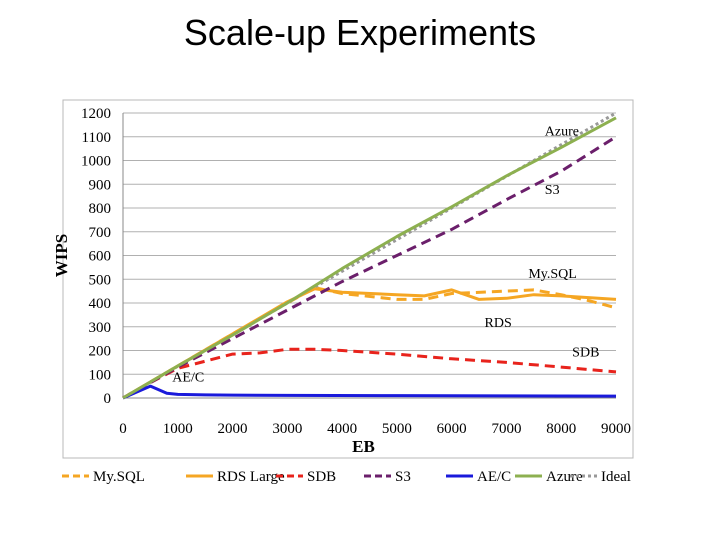  Describe the element at coordinates (119, 477) in the screenshot. I see `legend-label-my-sql: My.SQL` at that location.